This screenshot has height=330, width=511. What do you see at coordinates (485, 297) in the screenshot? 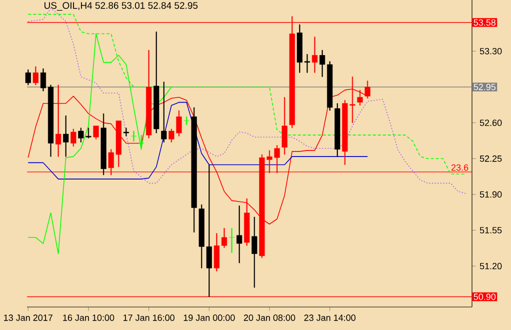
I see `ref-line-label: 50.90` at bounding box center [485, 297].